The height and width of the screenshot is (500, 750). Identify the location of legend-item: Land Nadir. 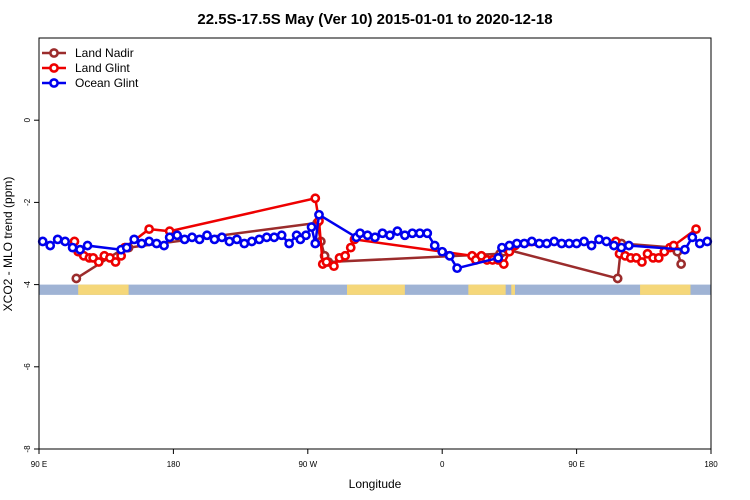
(88, 53).